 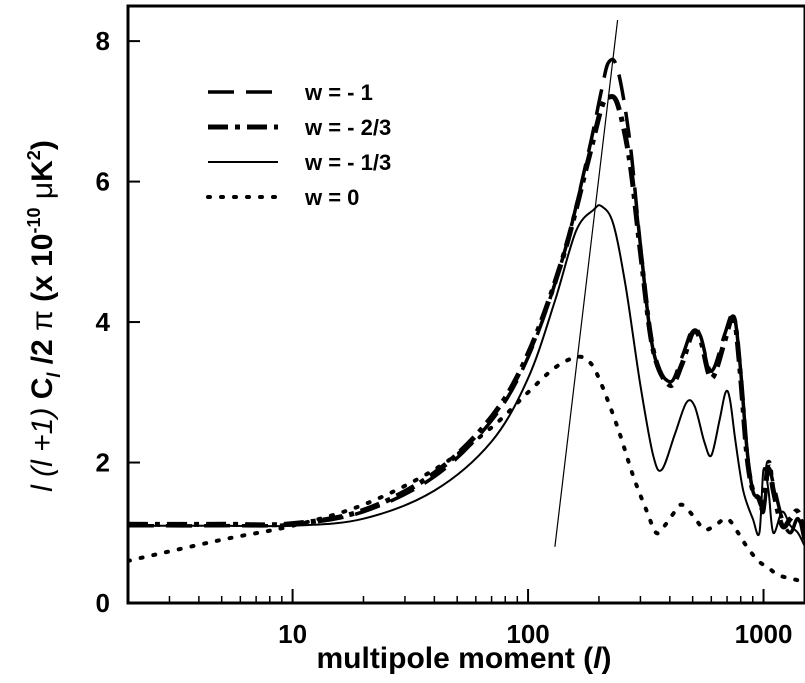 I want to click on x-tick-label: 100, so click(x=527, y=634).